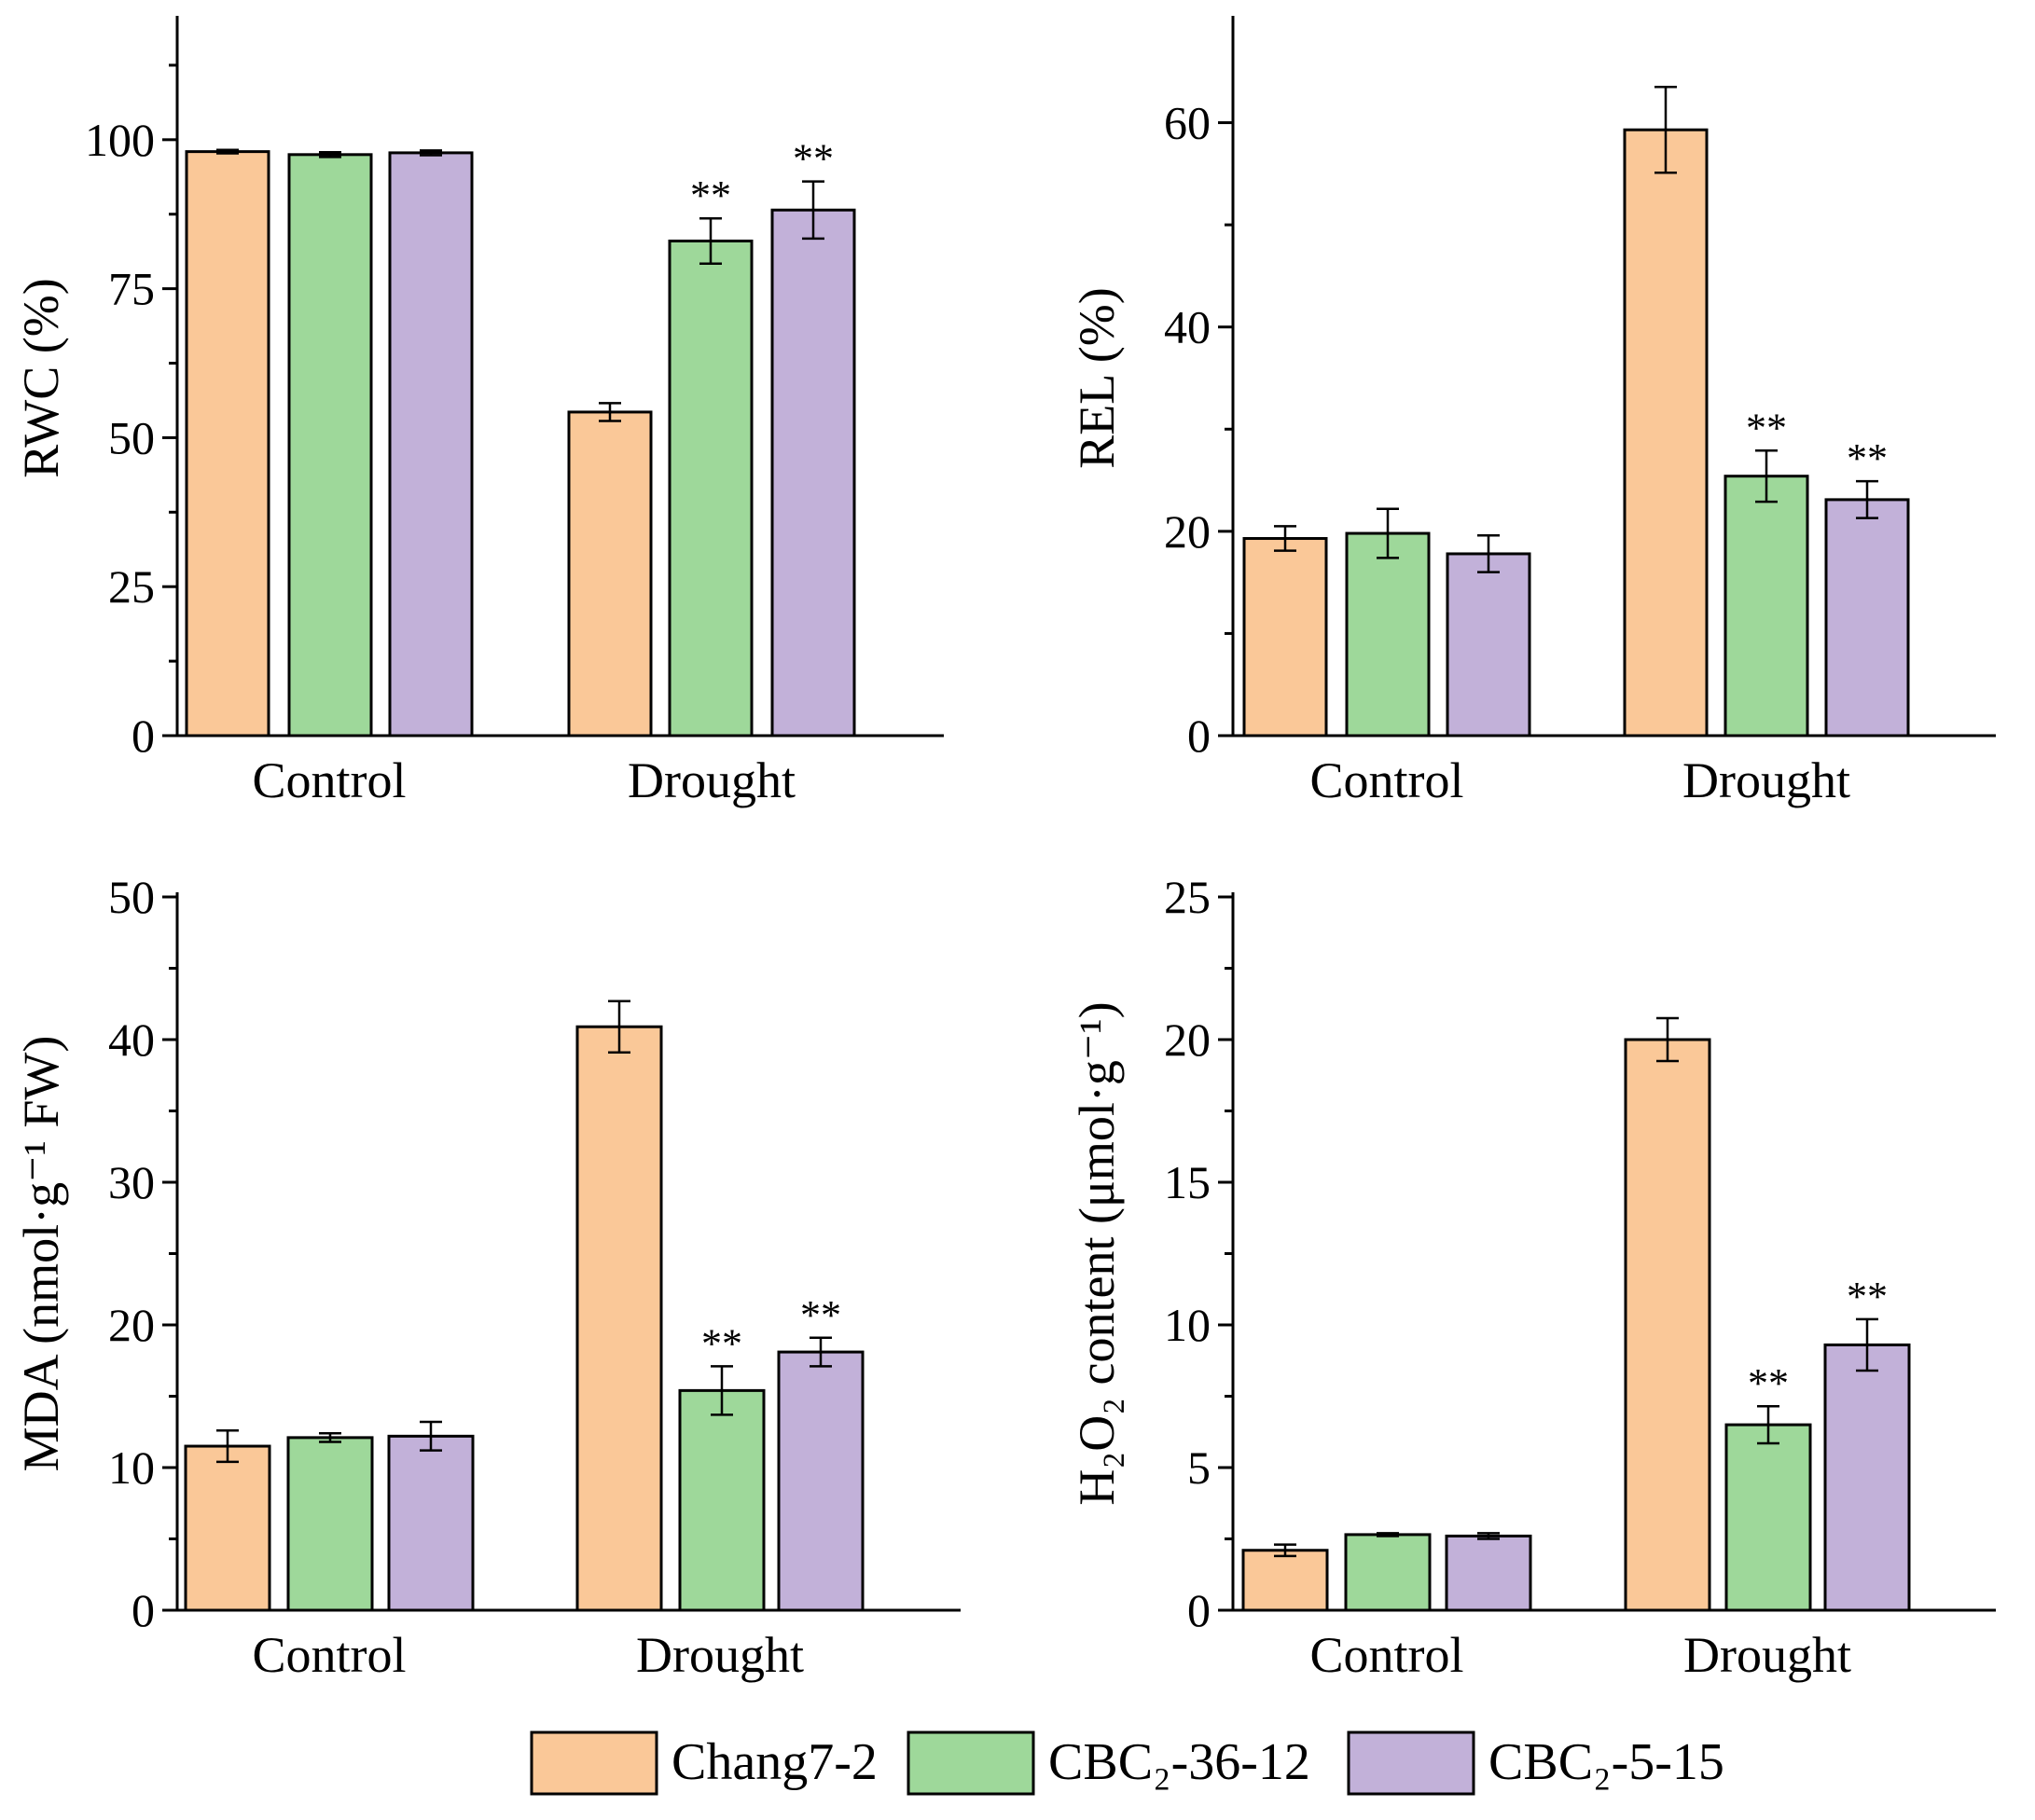 This screenshot has width=2035, height=1820. I want to click on y-tick-label: 60, so click(1188, 123).